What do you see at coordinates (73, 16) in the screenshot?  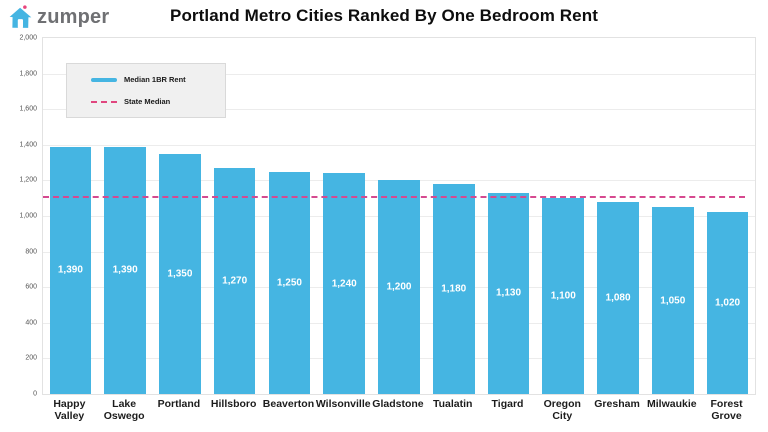 I see `zumper-logo-text: zumper` at bounding box center [73, 16].